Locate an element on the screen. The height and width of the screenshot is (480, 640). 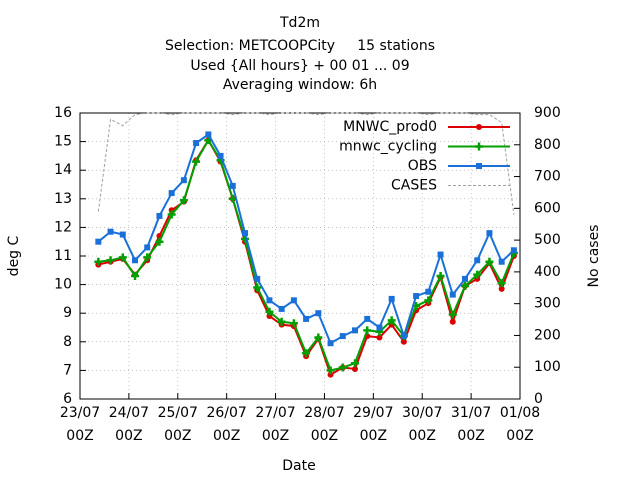
y-tick-label: 6 is located at coordinates (67, 399).